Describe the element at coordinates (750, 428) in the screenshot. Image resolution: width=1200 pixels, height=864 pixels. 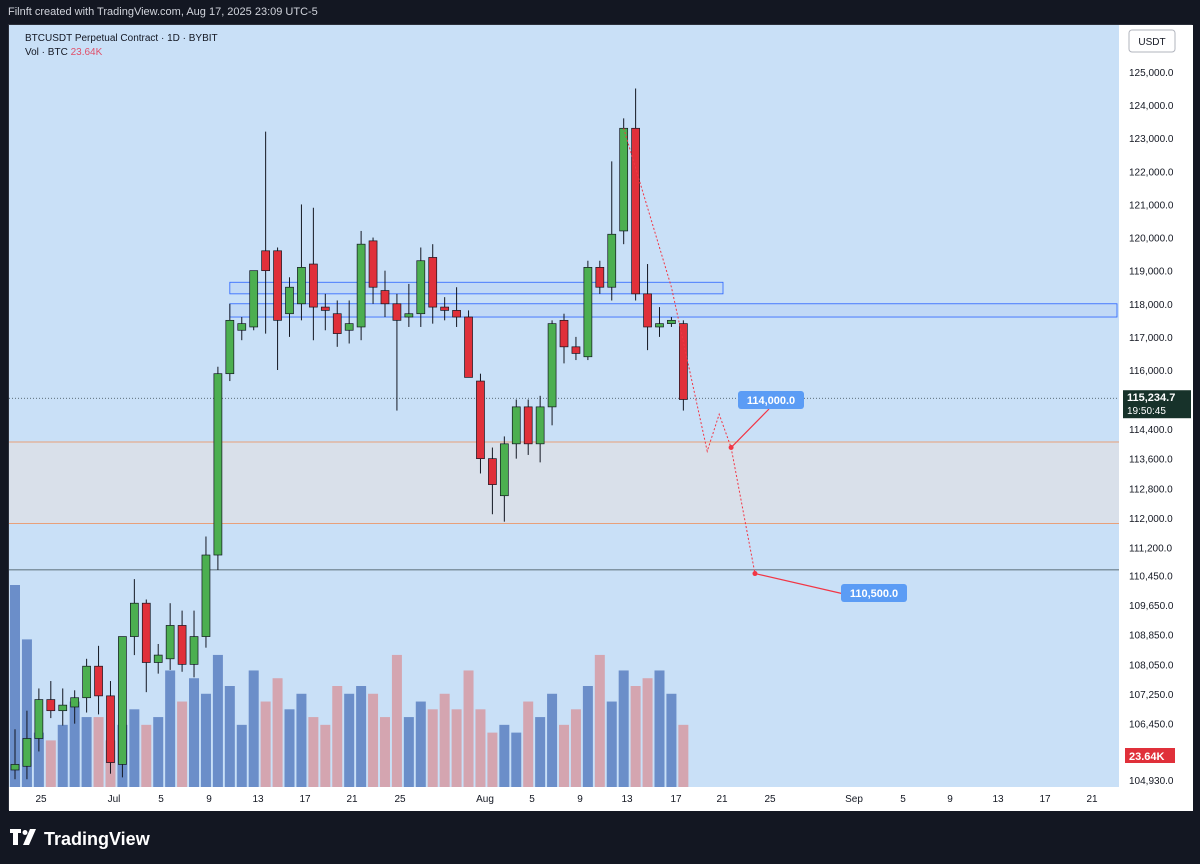
I see `target-1-arrow` at that location.